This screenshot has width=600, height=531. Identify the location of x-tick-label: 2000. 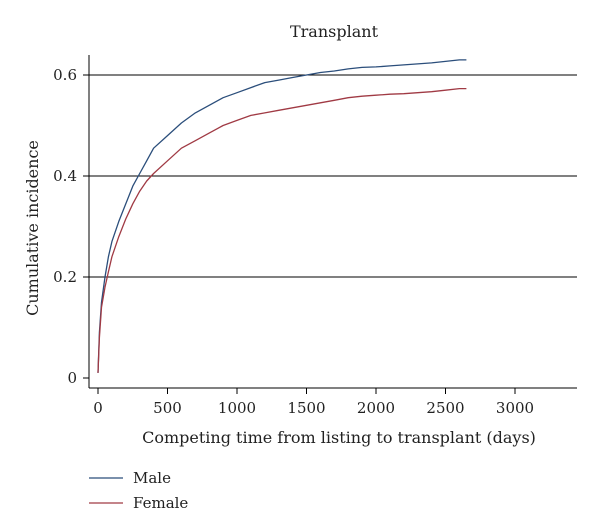
(376, 408).